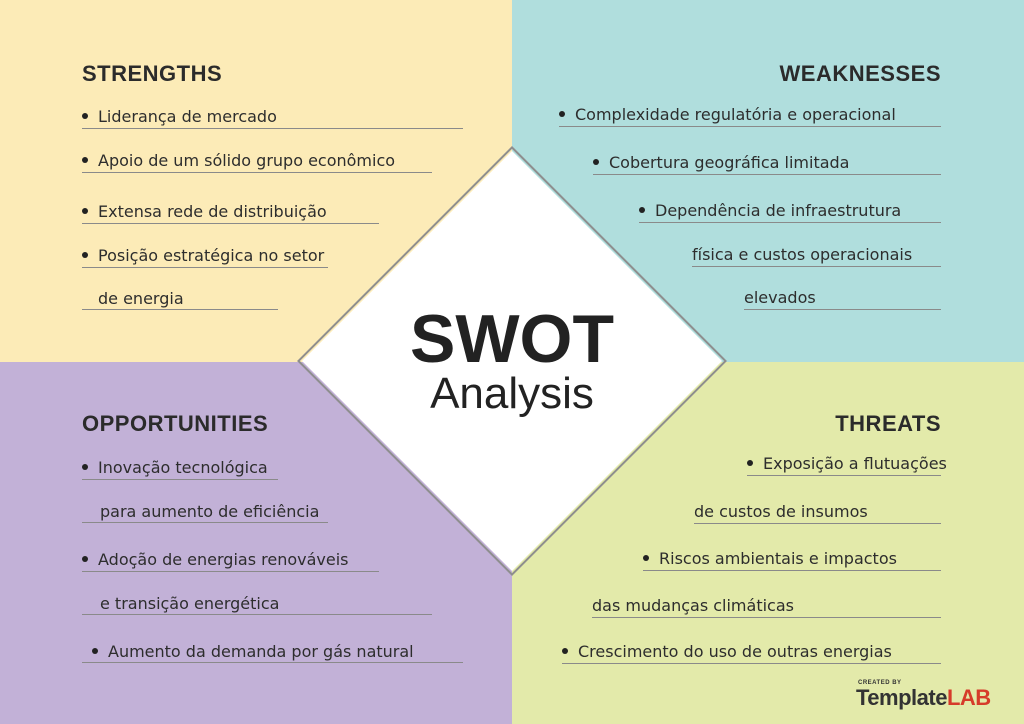 The height and width of the screenshot is (724, 1024). Describe the element at coordinates (751, 652) in the screenshot. I see `threats-item: Crescimento do uso de outras energias` at that location.